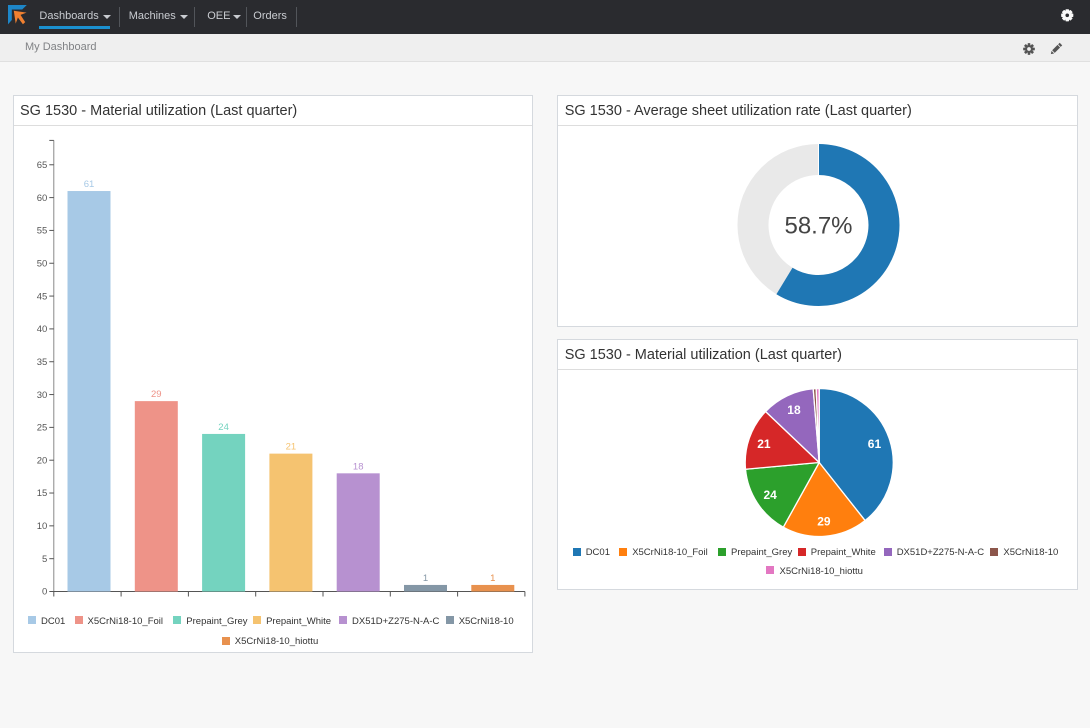 This screenshot has width=1090, height=728. Describe the element at coordinates (41, 428) in the screenshot. I see `svg-text: 25` at that location.